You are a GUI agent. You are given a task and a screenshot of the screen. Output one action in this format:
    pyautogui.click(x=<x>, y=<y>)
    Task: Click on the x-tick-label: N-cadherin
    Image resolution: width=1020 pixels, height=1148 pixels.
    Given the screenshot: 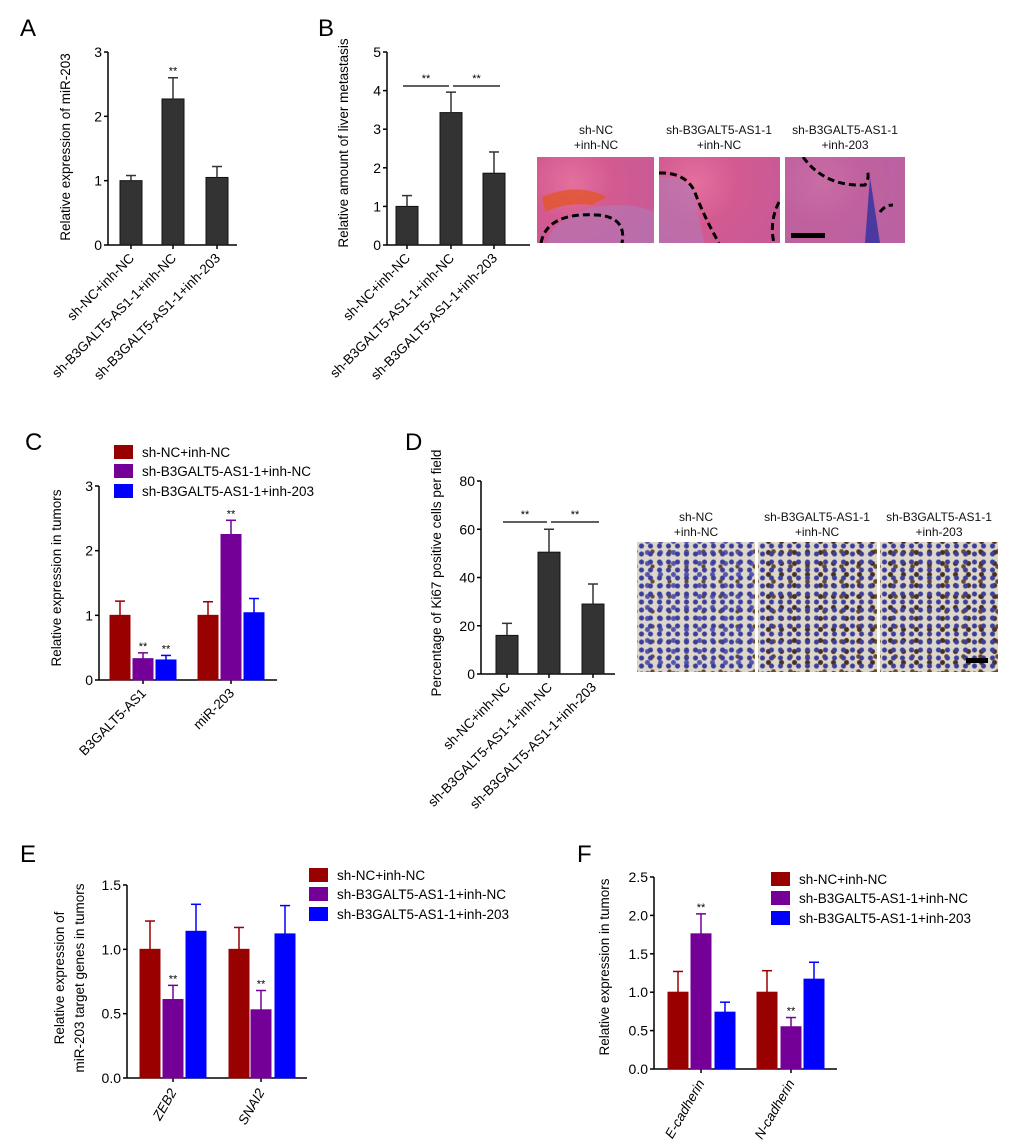 What is the action you would take?
    pyautogui.click(x=775, y=1109)
    